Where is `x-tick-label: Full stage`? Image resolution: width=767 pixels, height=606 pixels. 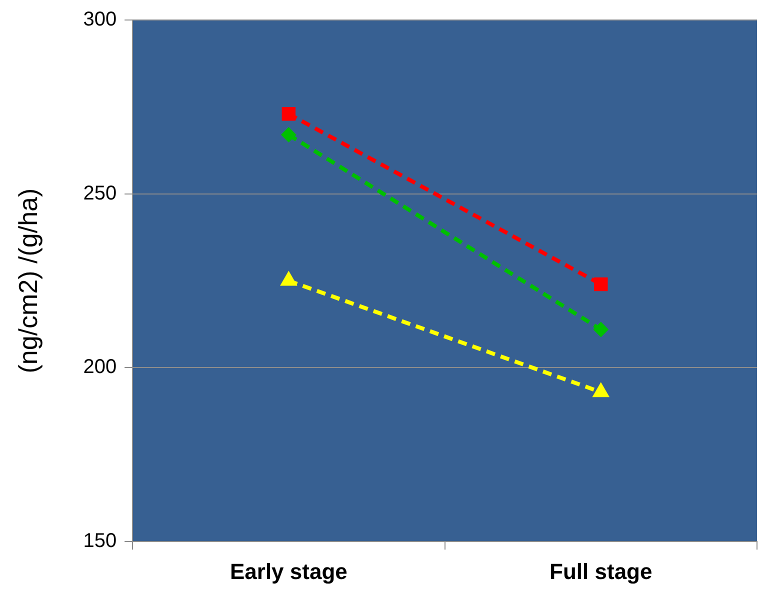 x-tick-label: Full stage is located at coordinates (601, 571).